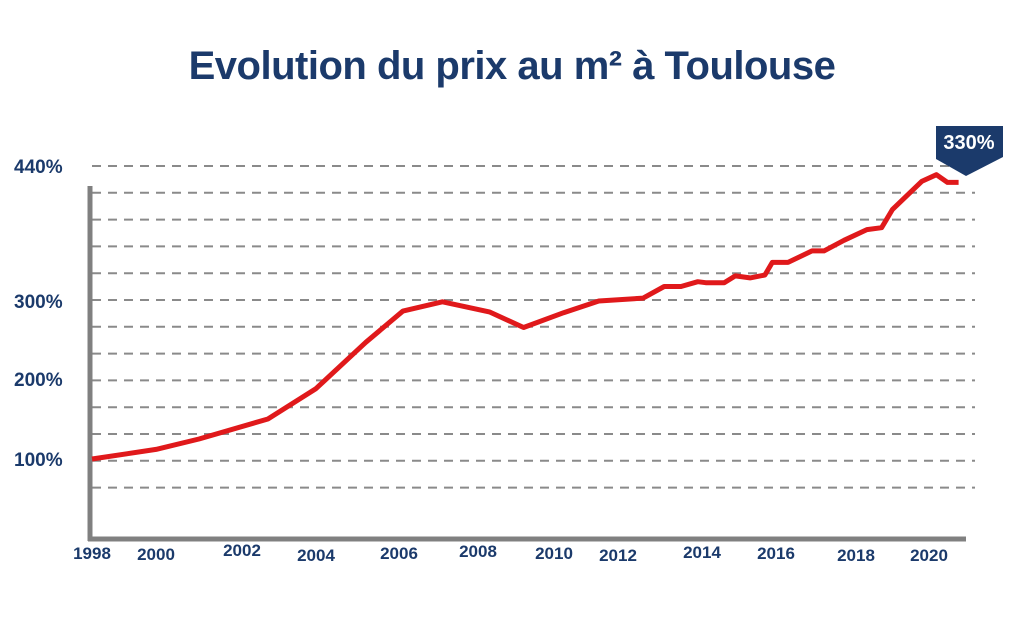  What do you see at coordinates (968, 143) in the screenshot?
I see `badge-label: 330%` at bounding box center [968, 143].